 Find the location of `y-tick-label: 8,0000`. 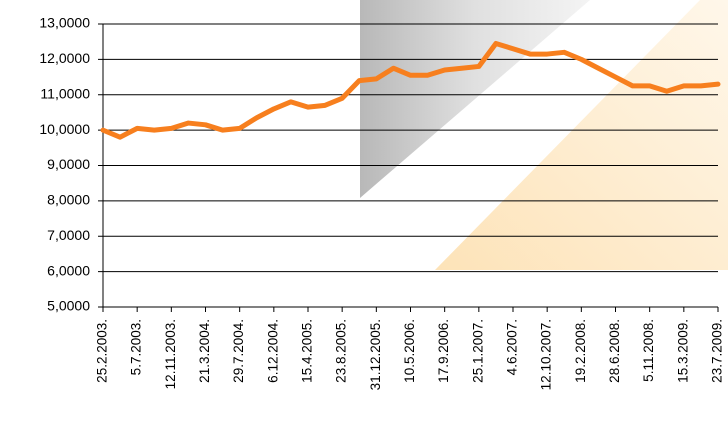

y-tick-label: 8,0000 is located at coordinates (68, 200).